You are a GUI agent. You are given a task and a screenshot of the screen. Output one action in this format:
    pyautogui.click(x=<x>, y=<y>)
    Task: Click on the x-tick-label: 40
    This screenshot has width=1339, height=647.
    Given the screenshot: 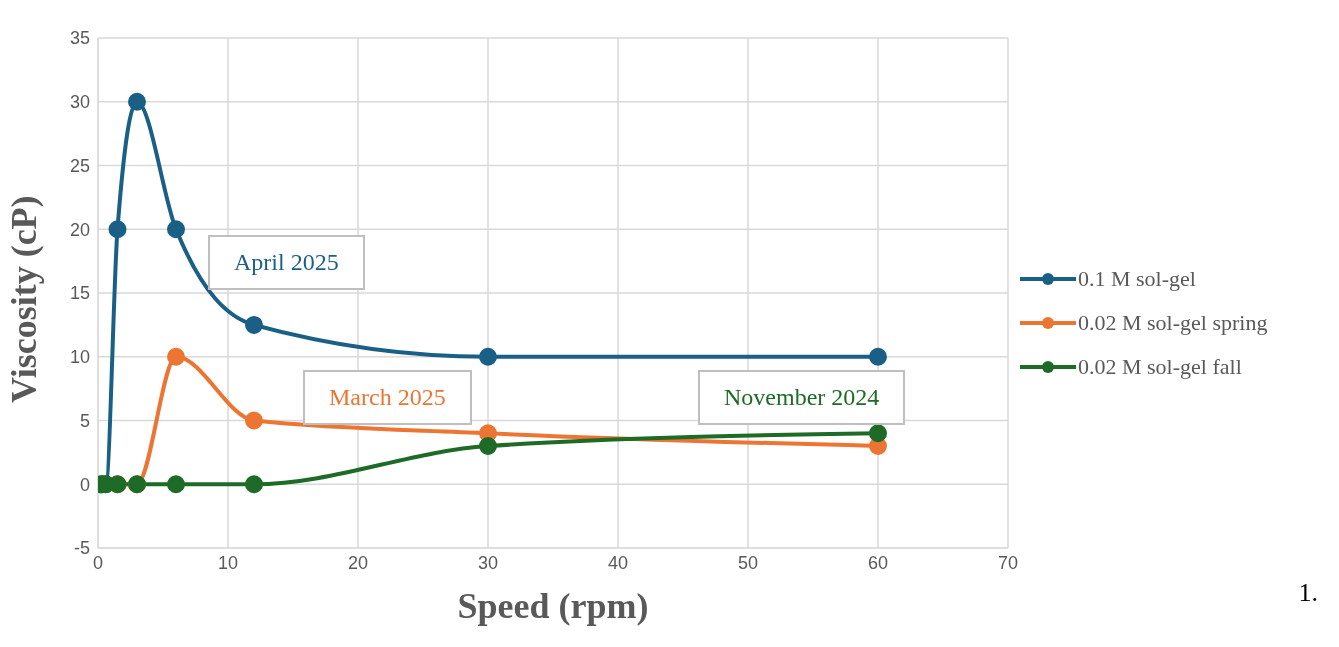 What is the action you would take?
    pyautogui.click(x=618, y=562)
    